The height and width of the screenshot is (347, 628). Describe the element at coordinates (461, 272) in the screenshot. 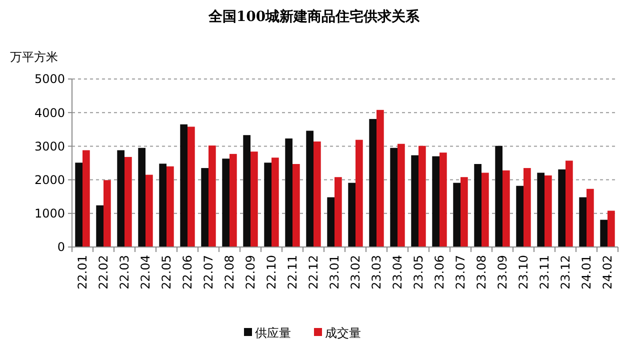

I see `x-tick-label: 23.07` at that location.